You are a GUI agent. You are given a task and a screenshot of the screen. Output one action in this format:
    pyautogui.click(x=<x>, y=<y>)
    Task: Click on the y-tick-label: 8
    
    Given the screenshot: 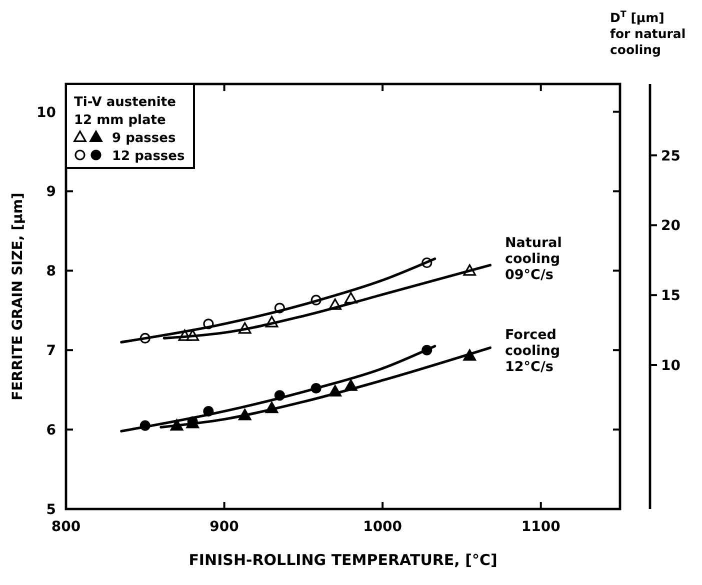 What is the action you would take?
    pyautogui.click(x=51, y=272)
    